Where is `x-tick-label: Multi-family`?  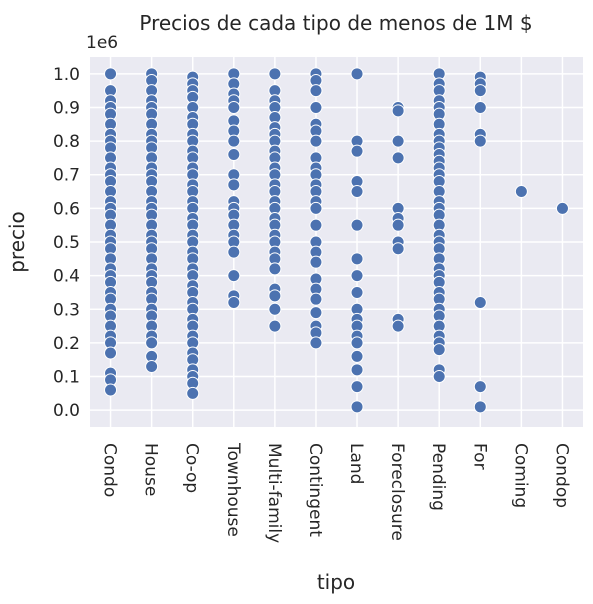 x-tick-label: Multi-family is located at coordinates (274, 493).